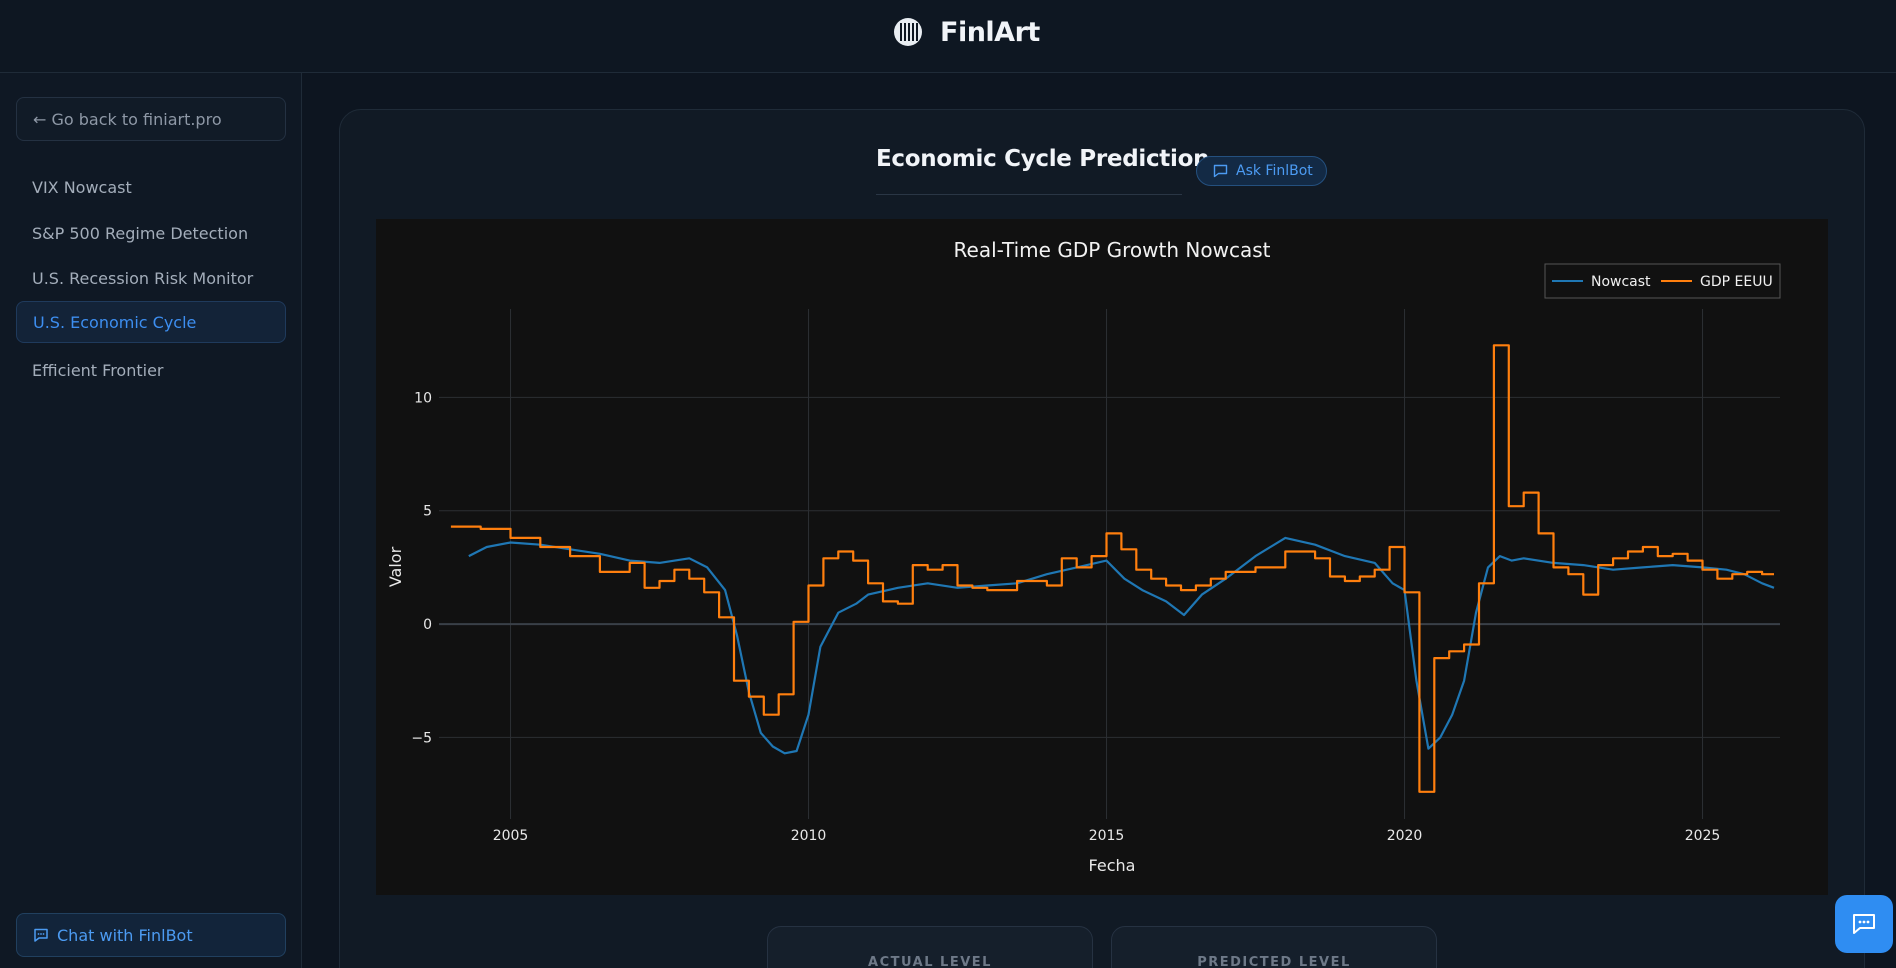 This screenshot has width=1896, height=968. I want to click on y-axis-label: Valor, so click(395, 566).